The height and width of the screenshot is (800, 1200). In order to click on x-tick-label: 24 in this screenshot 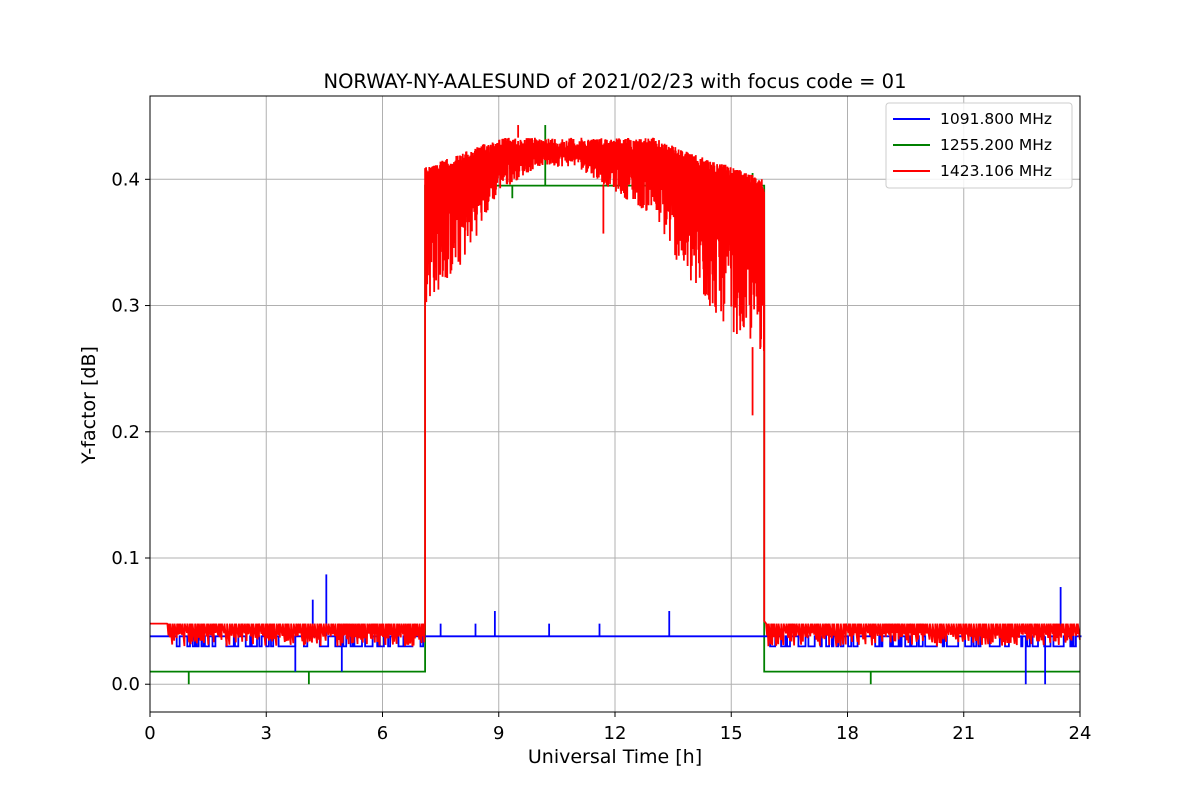, I will do `click(1080, 733)`.